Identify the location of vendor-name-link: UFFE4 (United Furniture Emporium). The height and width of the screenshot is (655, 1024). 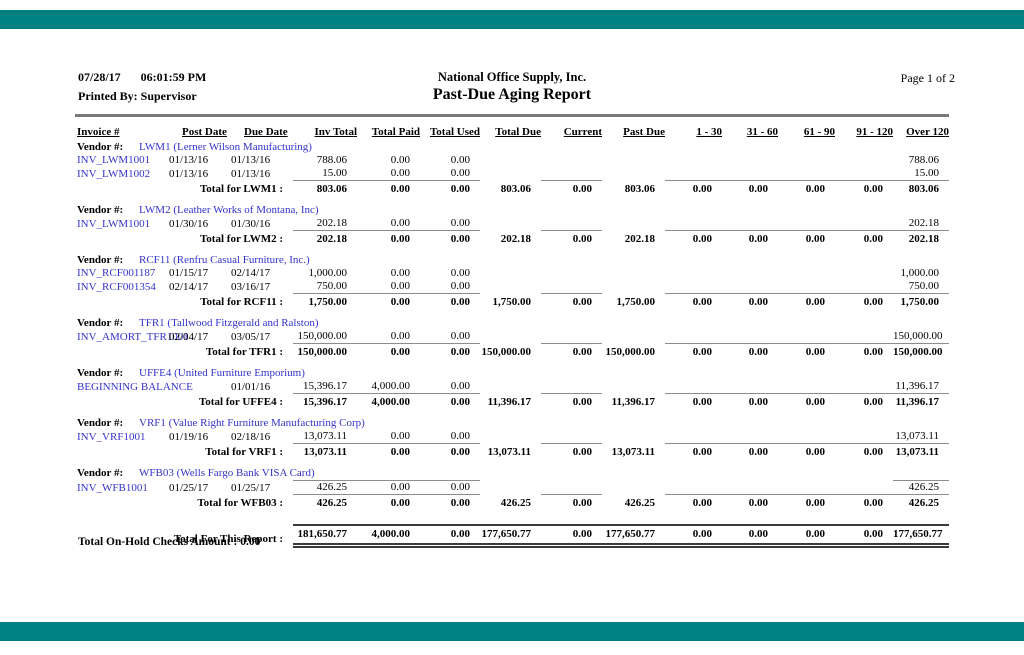
(222, 373).